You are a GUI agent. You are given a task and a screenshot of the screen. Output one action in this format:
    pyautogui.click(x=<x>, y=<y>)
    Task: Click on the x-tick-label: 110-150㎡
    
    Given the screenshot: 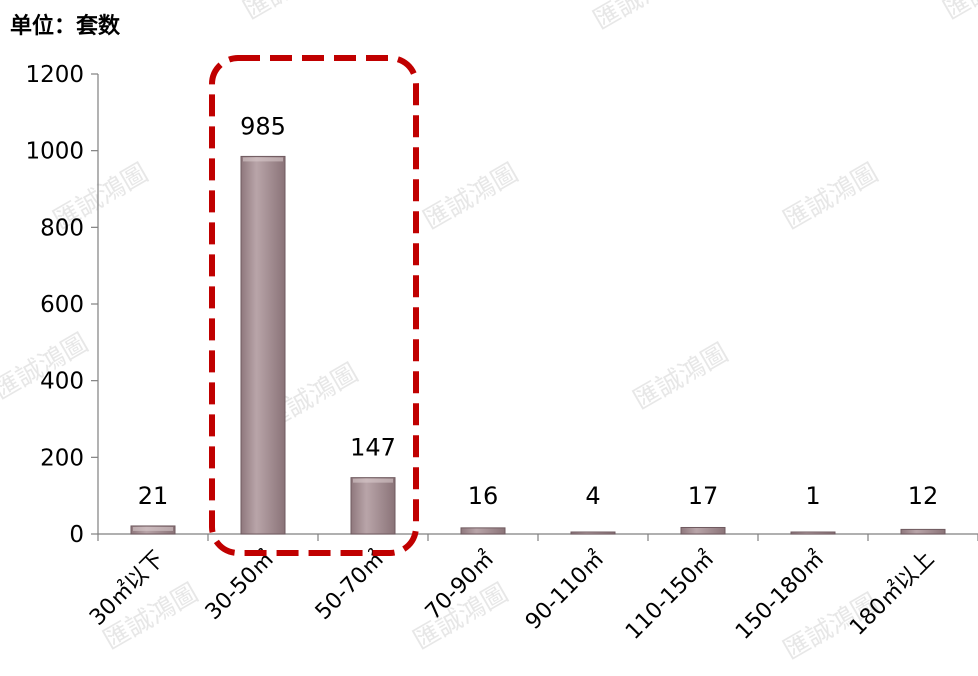 What is the action you would take?
    pyautogui.click(x=669, y=595)
    